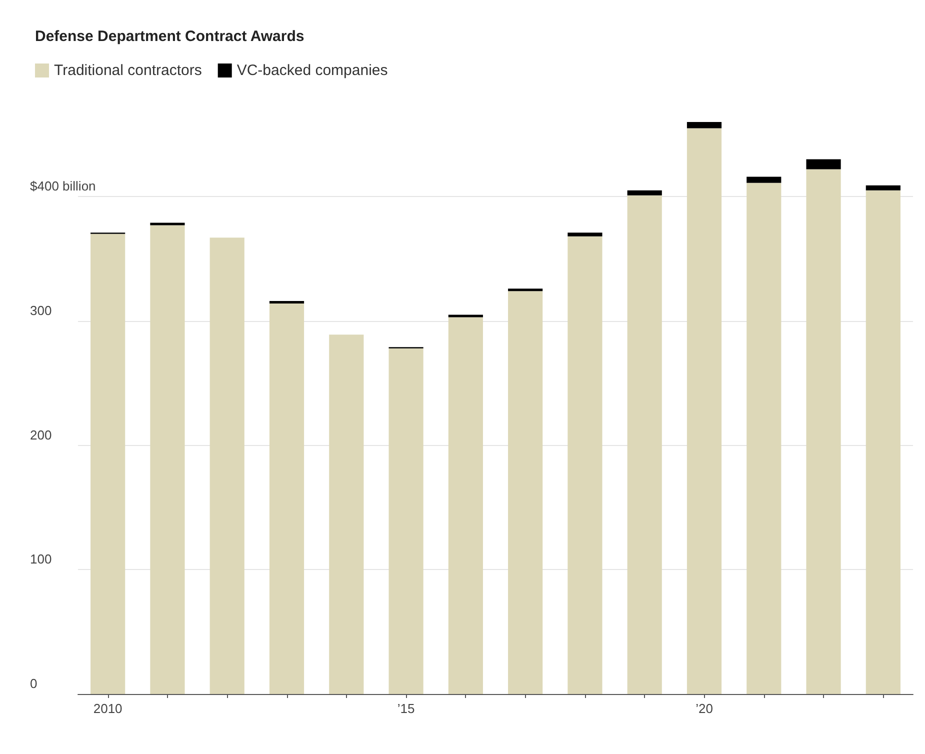  Describe the element at coordinates (41, 310) in the screenshot. I see `y-tick-label: 300` at that location.